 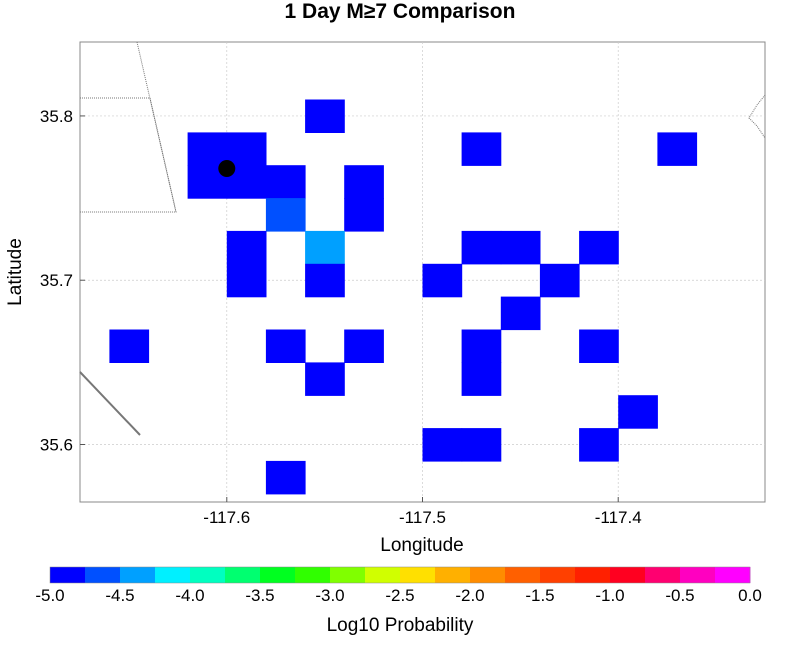 What do you see at coordinates (421, 545) in the screenshot?
I see `x-axis-label: Longitude` at bounding box center [421, 545].